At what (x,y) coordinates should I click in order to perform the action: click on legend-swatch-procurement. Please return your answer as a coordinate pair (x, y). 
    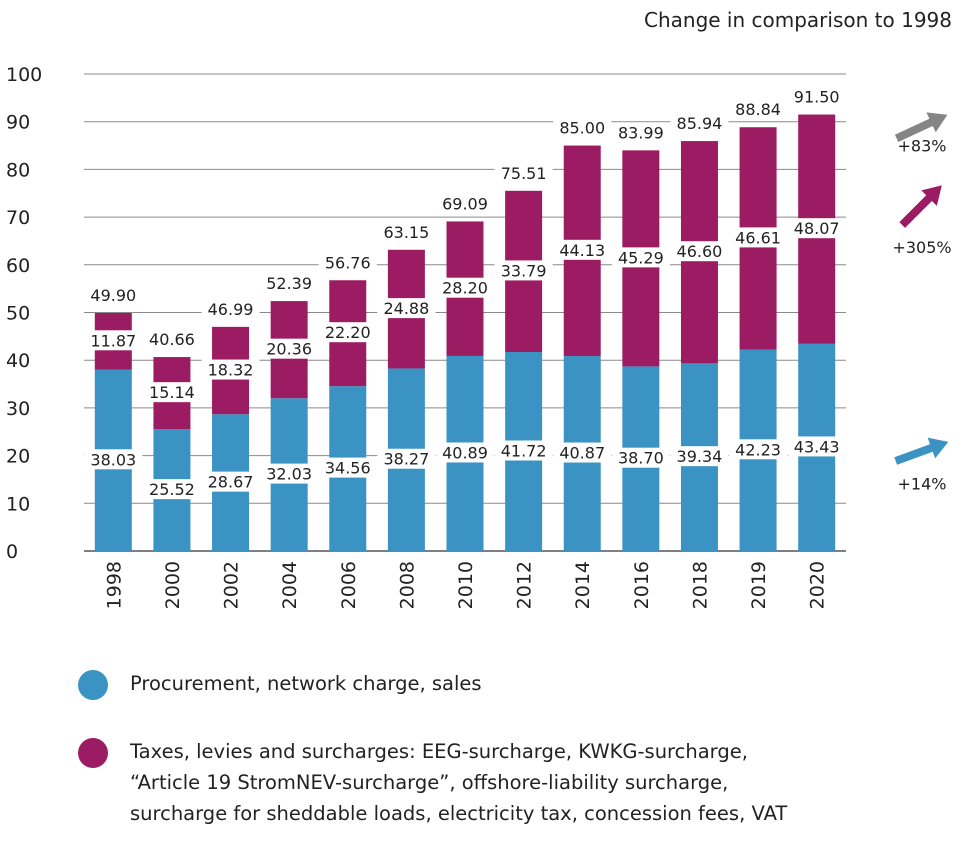
    Looking at the image, I should click on (93, 685).